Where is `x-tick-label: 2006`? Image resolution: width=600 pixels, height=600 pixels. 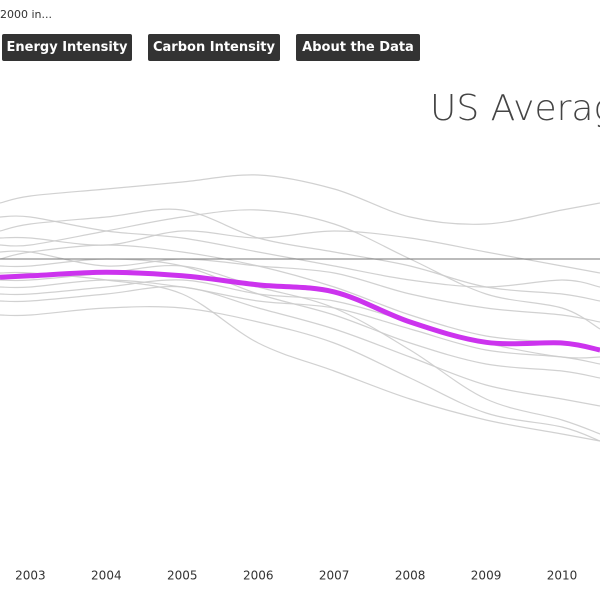 x-tick-label: 2006 is located at coordinates (258, 576).